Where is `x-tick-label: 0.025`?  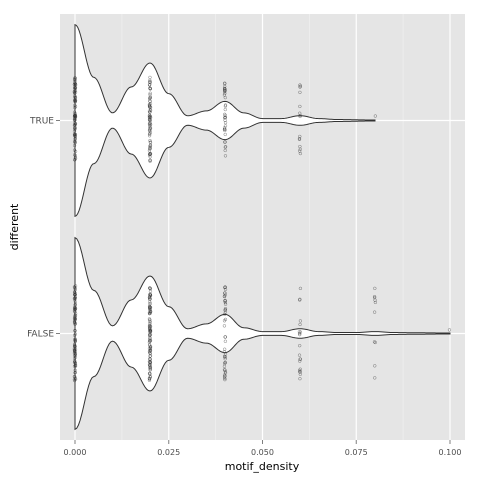
x-tick-label: 0.025 is located at coordinates (168, 452).